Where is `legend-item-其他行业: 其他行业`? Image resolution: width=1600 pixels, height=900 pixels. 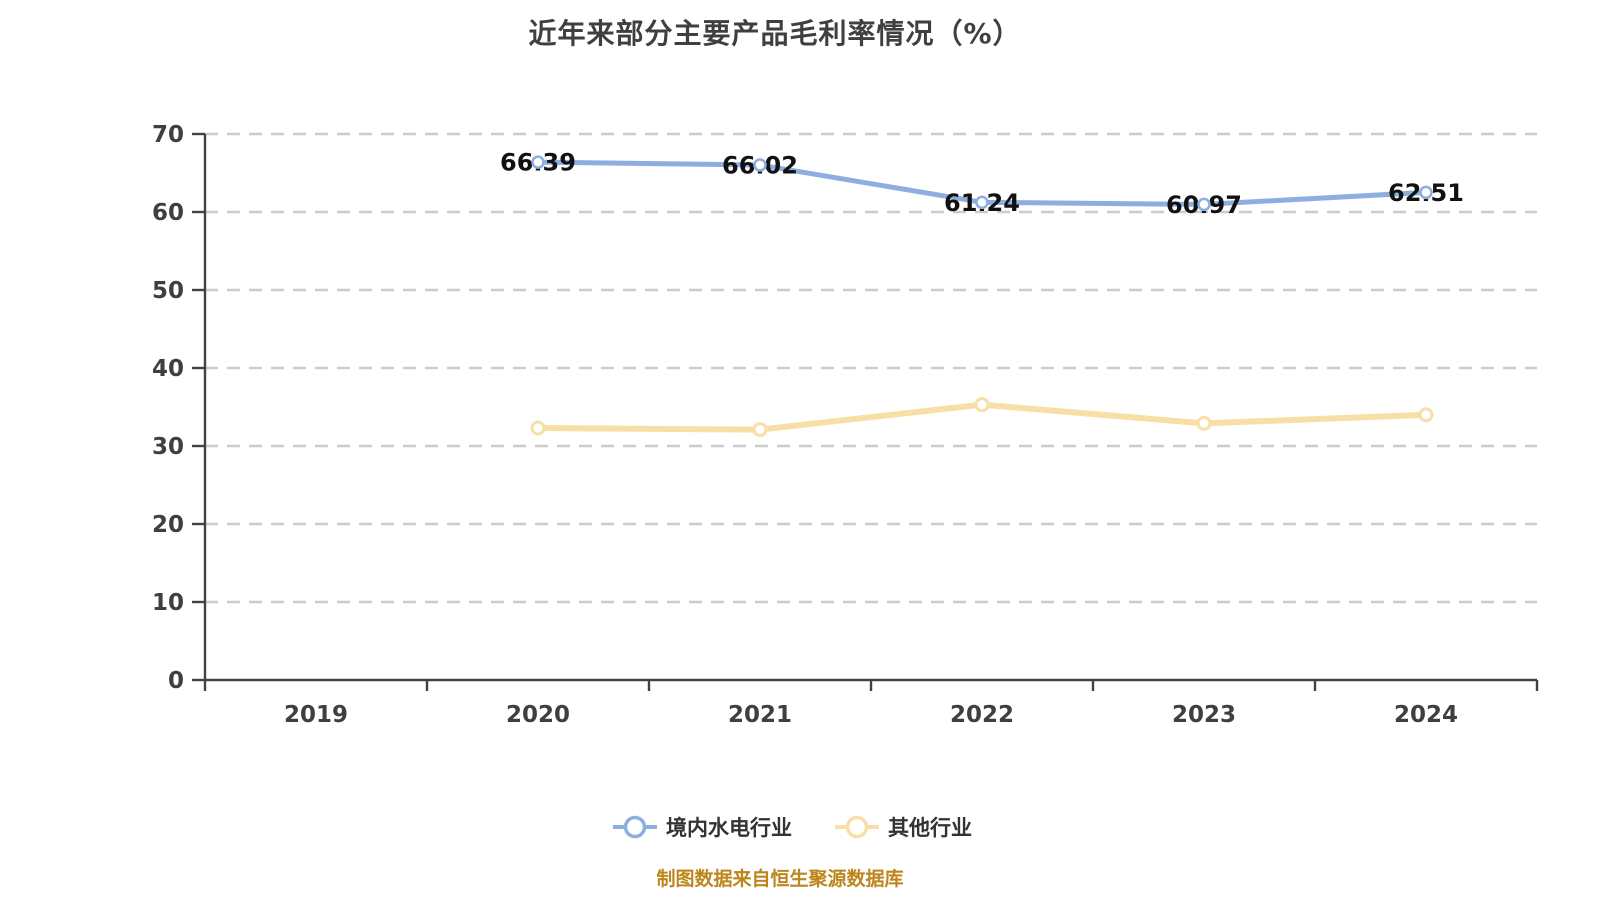 legend-item-其他行业: 其他行业 is located at coordinates (903, 827).